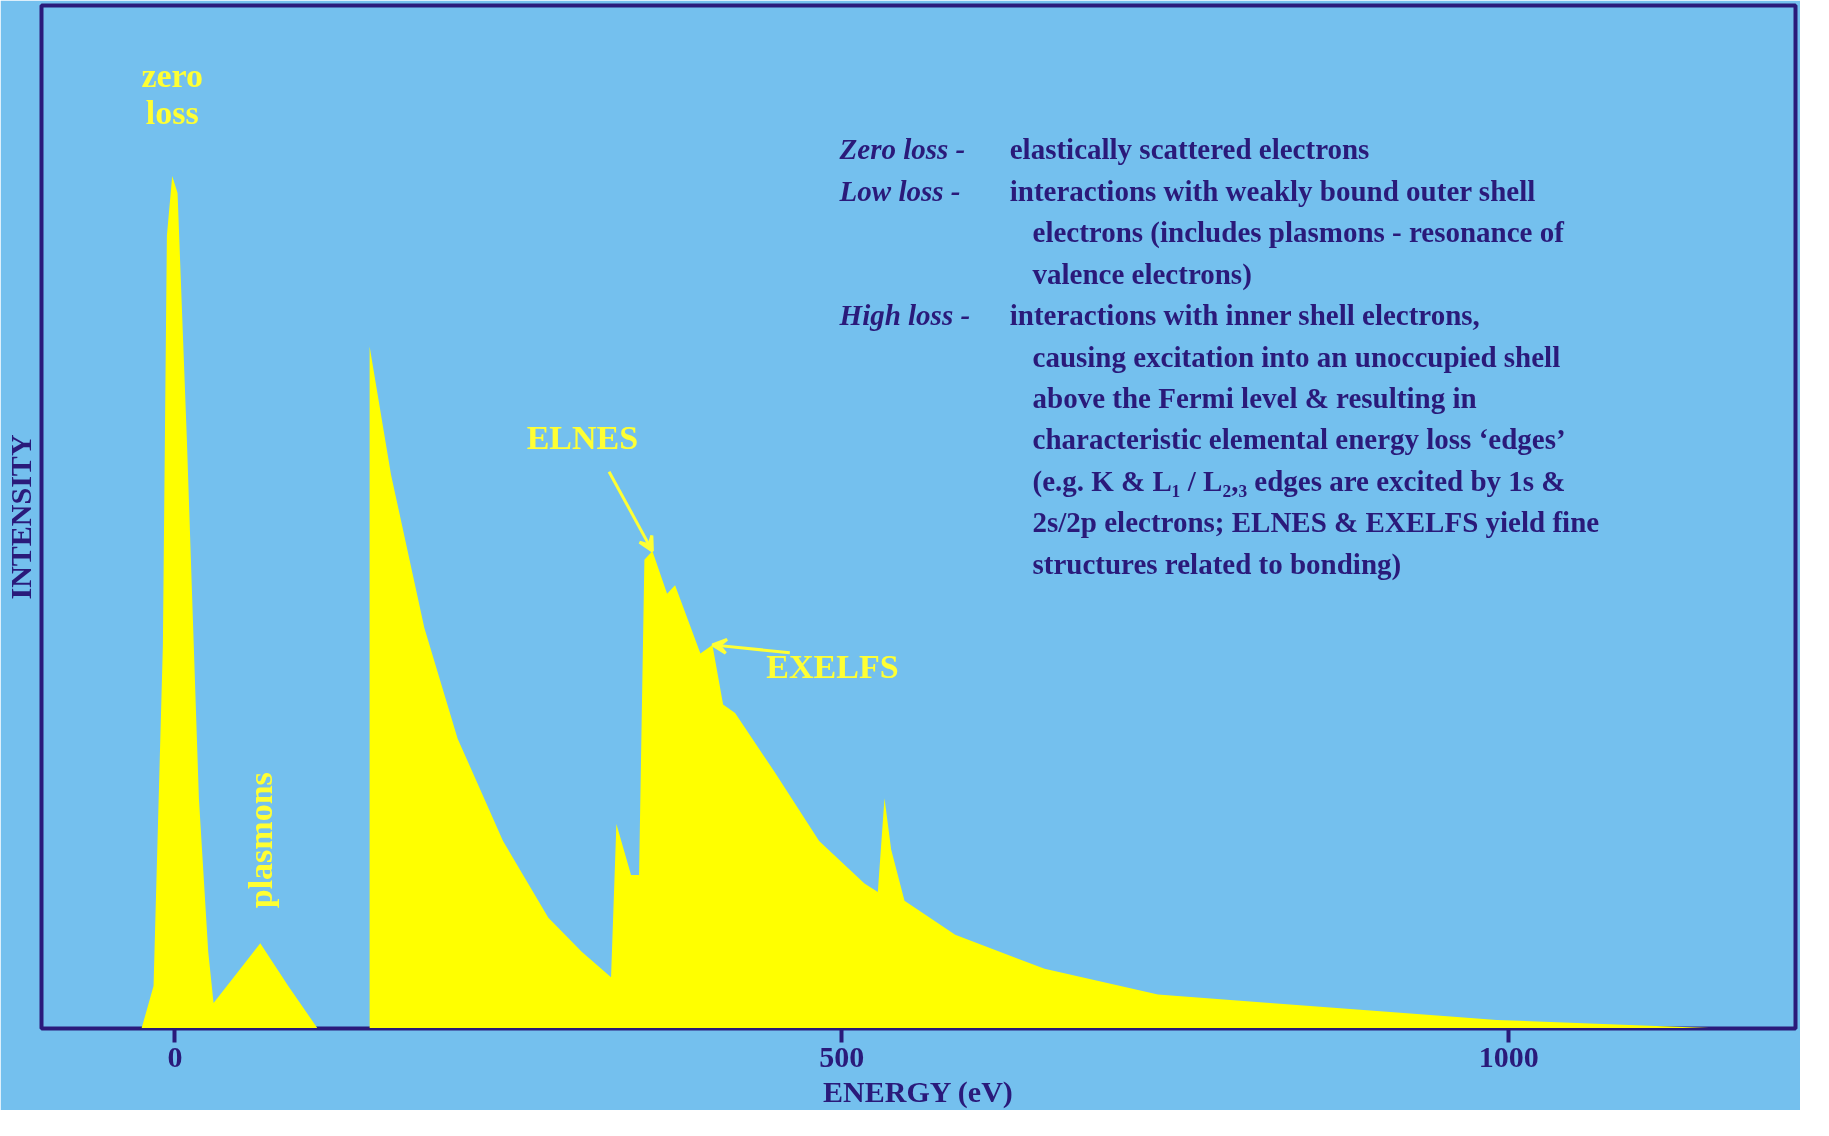 The height and width of the screenshot is (1136, 1829). What do you see at coordinates (832, 666) in the screenshot?
I see `annotation: EXELFS` at bounding box center [832, 666].